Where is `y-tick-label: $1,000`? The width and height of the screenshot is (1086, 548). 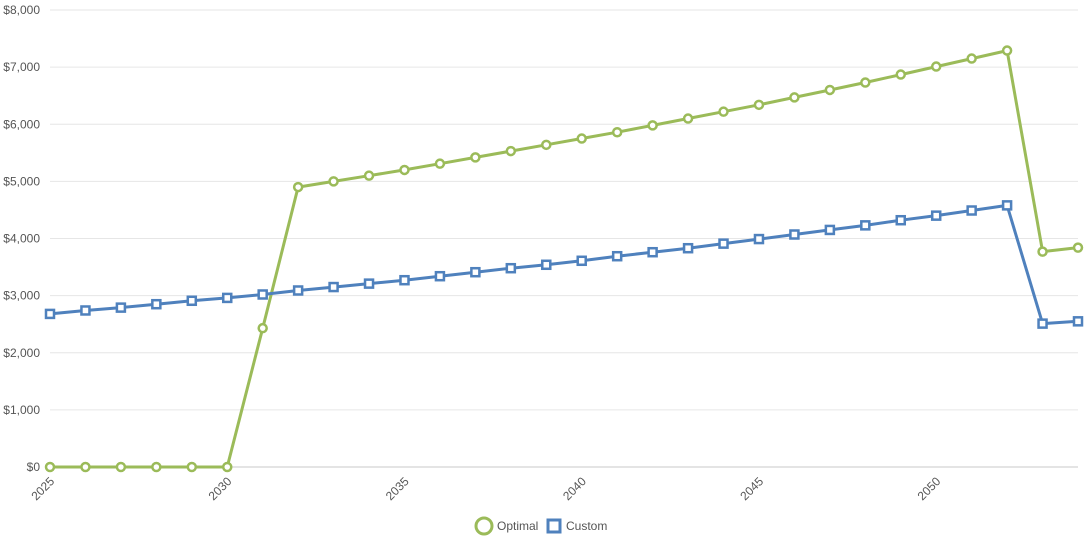 y-tick-label: $1,000 is located at coordinates (21, 410).